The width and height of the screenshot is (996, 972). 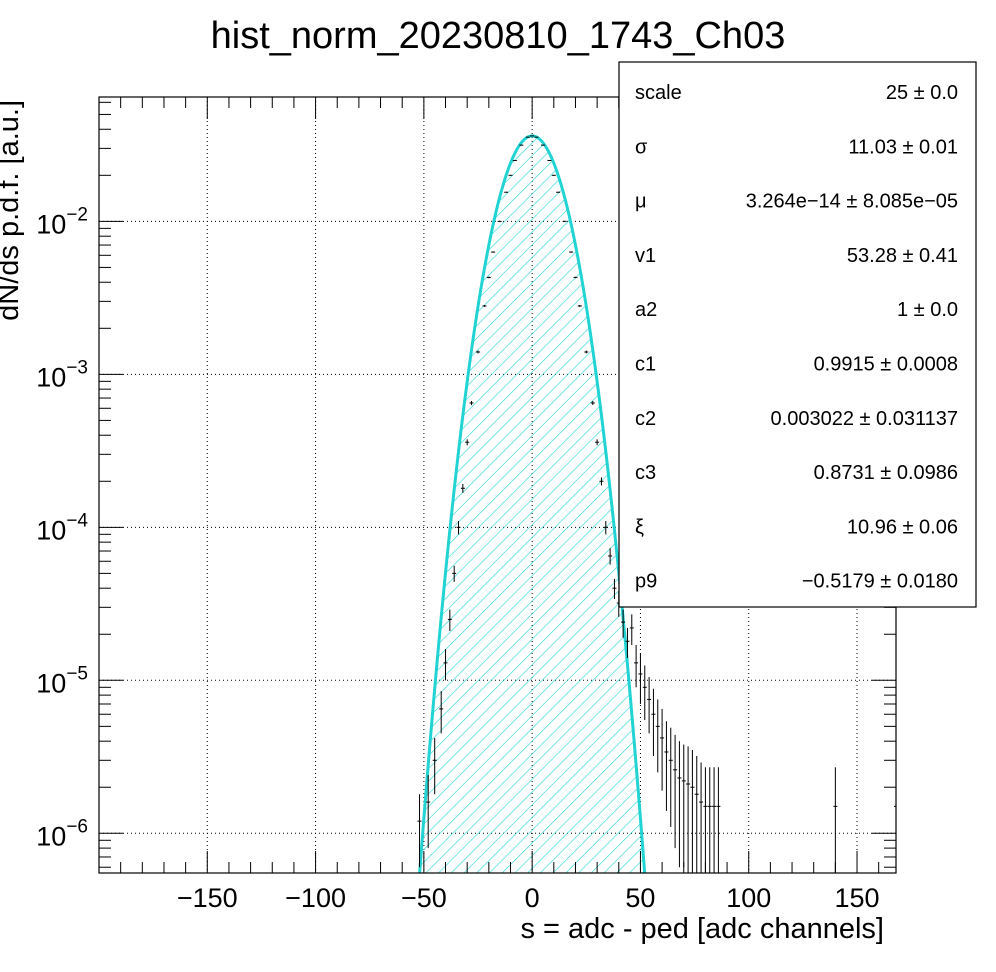 I want to click on stats-row: p9 −0.5179 ± 0.0180, so click(x=796, y=582).